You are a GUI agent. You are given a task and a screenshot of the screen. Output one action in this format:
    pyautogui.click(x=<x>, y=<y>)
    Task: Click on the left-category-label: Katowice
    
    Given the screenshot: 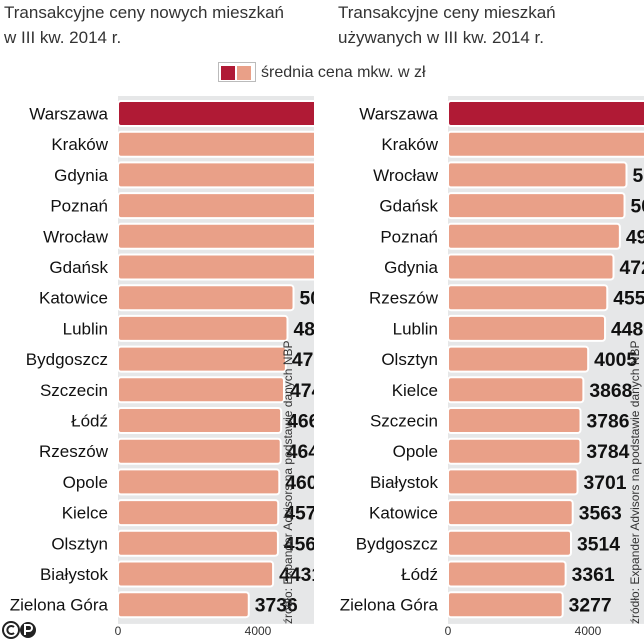 What is the action you would take?
    pyautogui.click(x=73, y=298)
    